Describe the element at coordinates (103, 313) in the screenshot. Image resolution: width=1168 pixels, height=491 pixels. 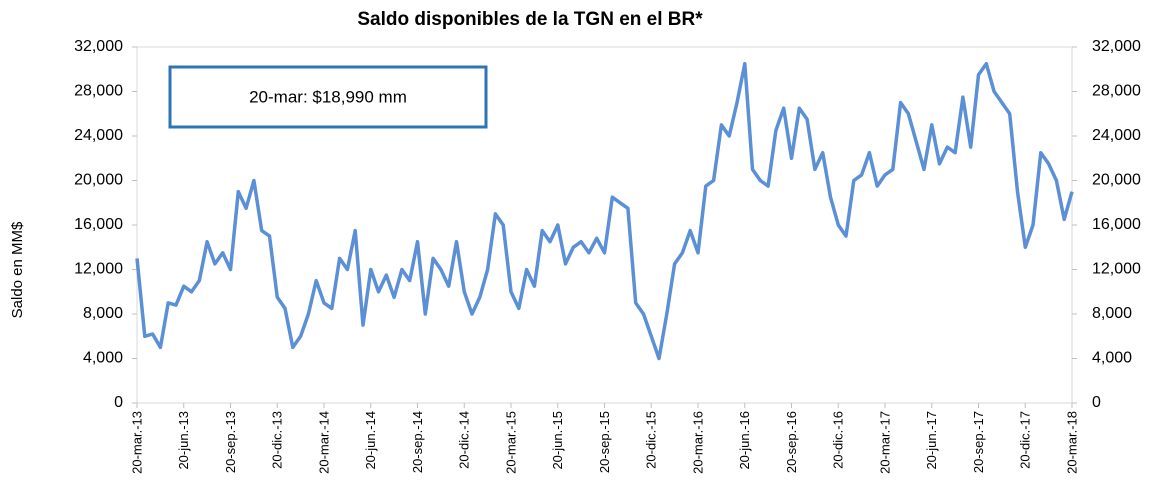
I see `y-tick-label: 8,000` at that location.